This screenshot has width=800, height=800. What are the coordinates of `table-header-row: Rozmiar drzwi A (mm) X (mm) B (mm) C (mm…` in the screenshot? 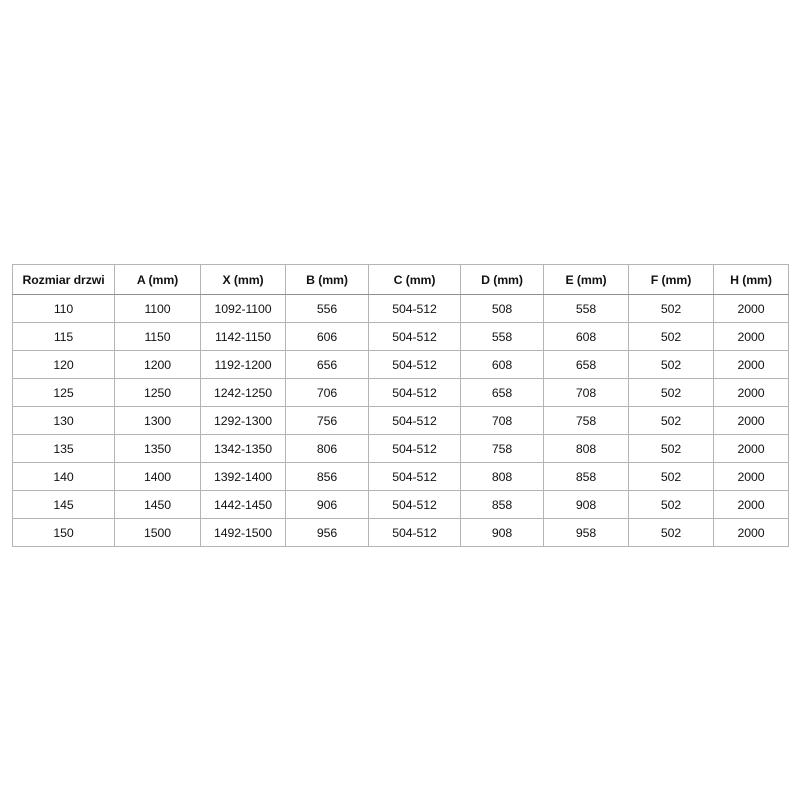 It's located at (400, 279).